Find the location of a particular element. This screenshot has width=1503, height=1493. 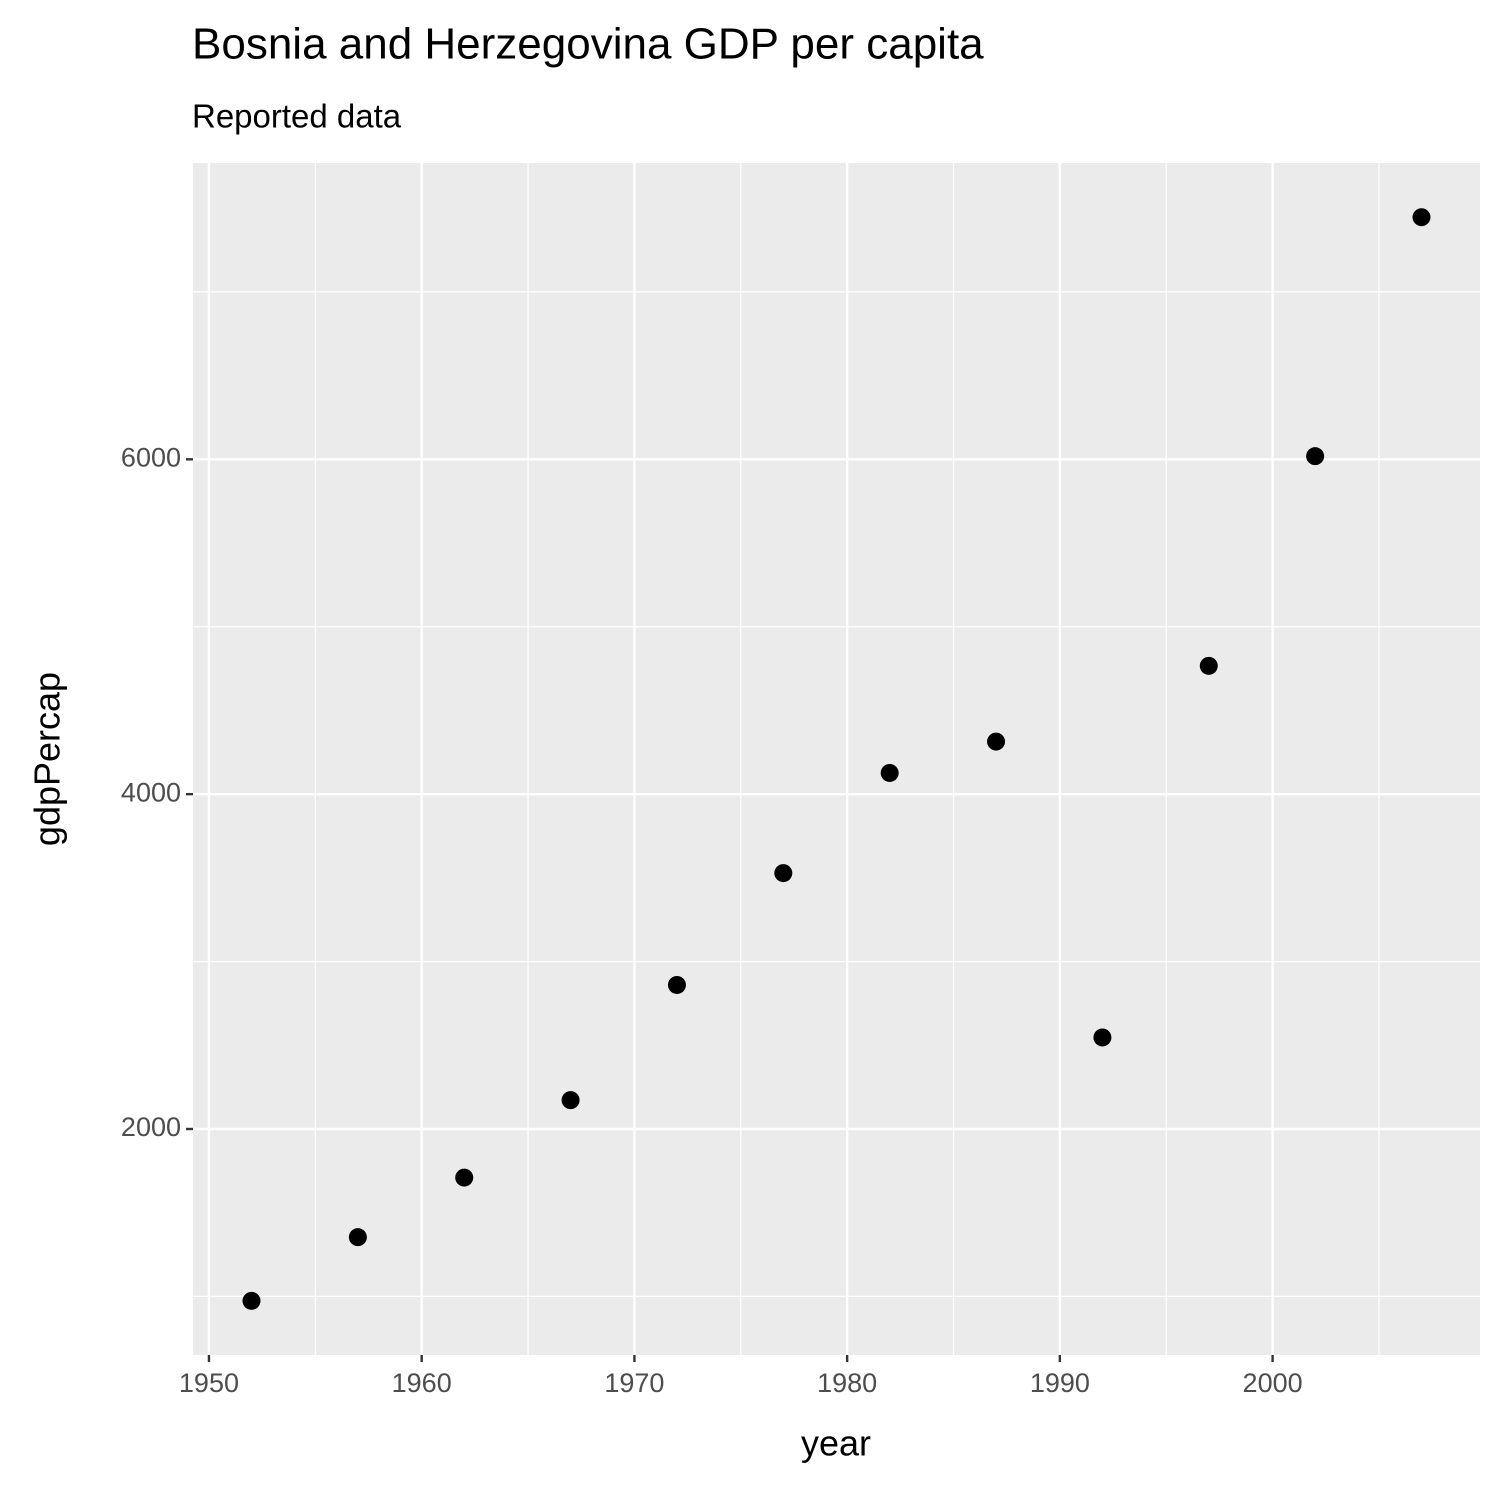

y-tick-label: 2000 is located at coordinates (151, 1127).